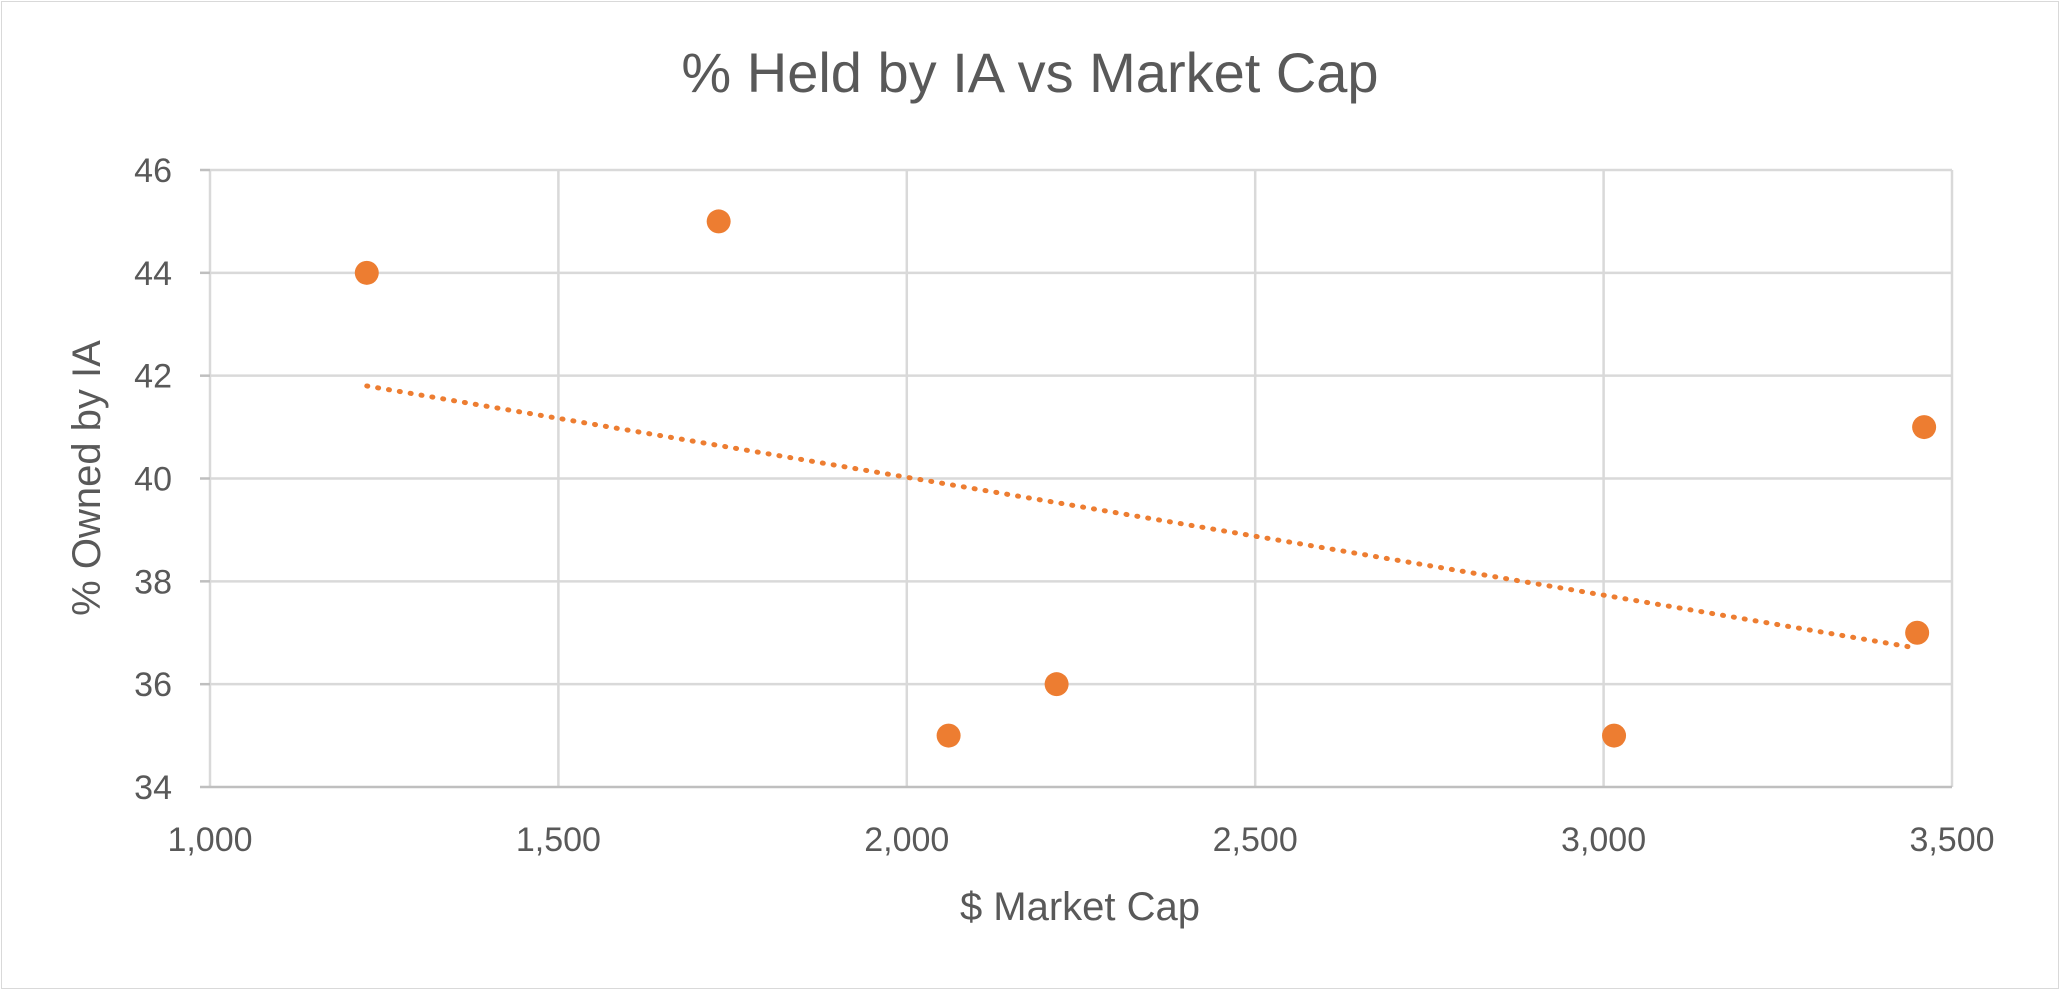 Image resolution: width=2062 pixels, height=992 pixels. I want to click on y-tick-label: 46, so click(153, 171).